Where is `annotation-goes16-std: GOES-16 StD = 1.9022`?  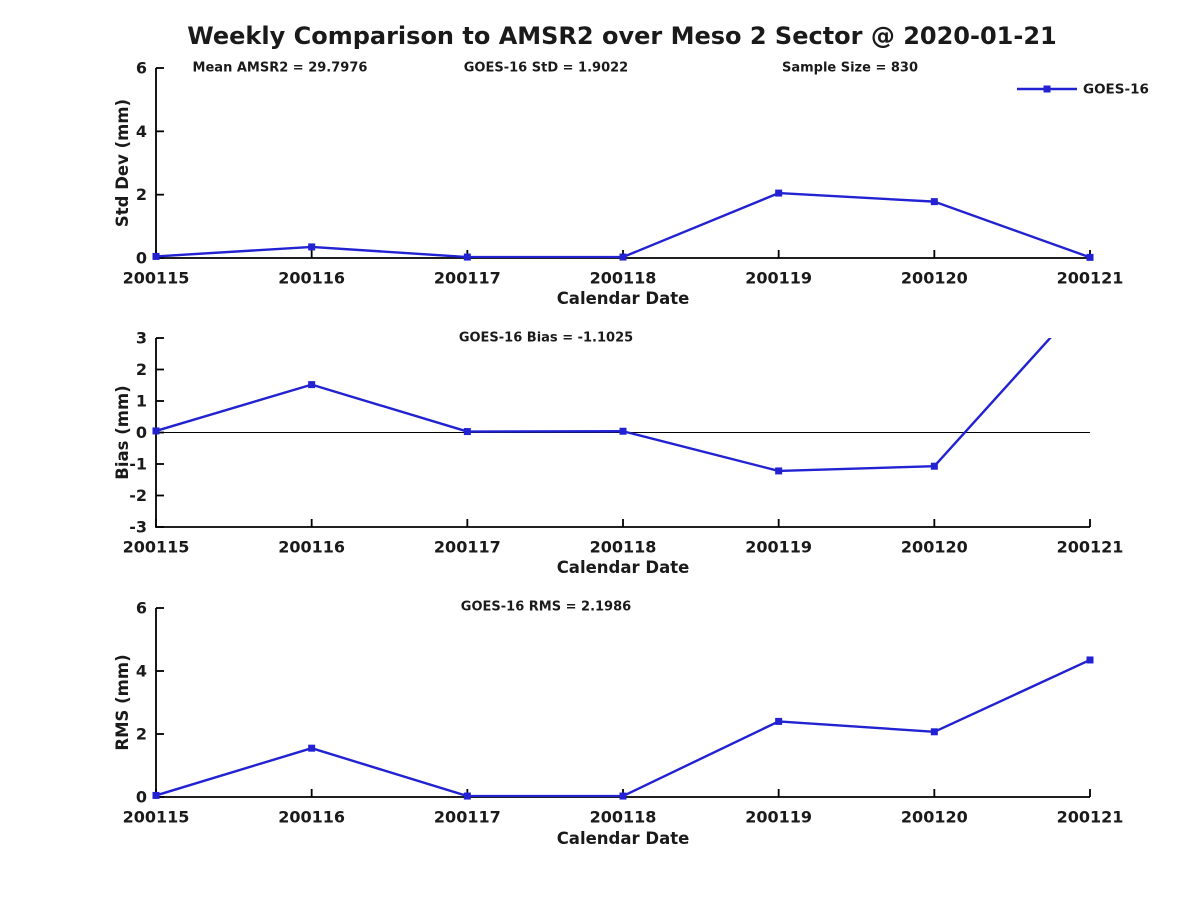 annotation-goes16-std: GOES-16 StD = 1.9022 is located at coordinates (546, 68).